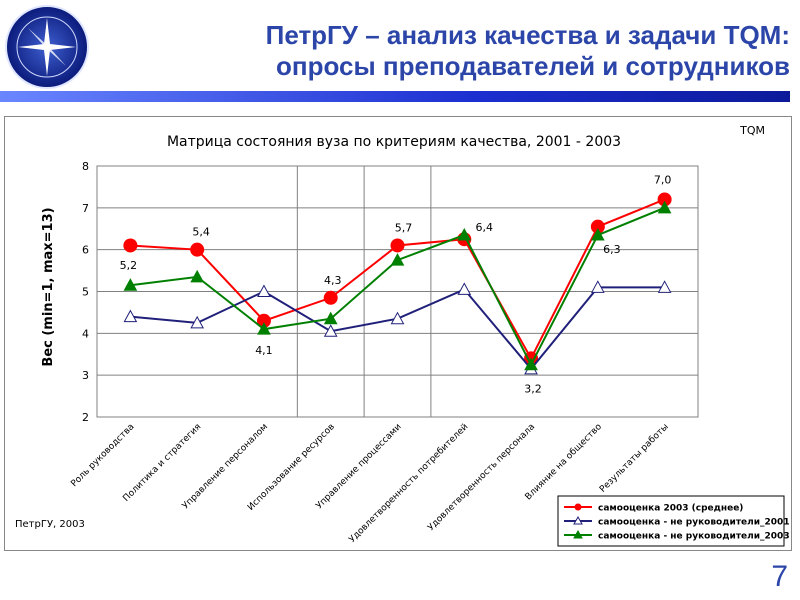 This screenshot has width=800, height=600. Describe the element at coordinates (85, 250) in the screenshot. I see `y-tick-label: 6` at that location.